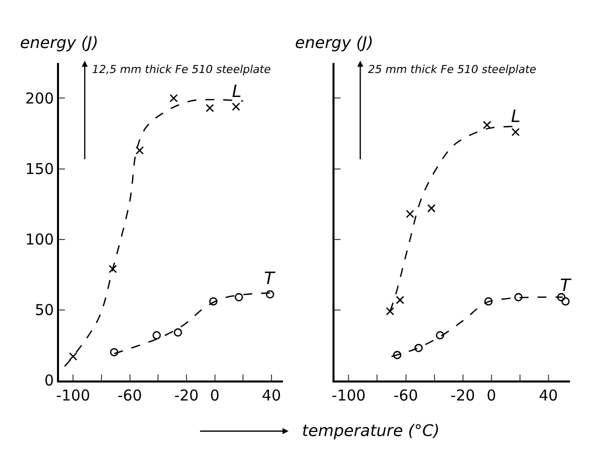 This screenshot has width=597, height=470. Describe the element at coordinates (44, 310) in the screenshot. I see `y-tick-label: 50` at that location.